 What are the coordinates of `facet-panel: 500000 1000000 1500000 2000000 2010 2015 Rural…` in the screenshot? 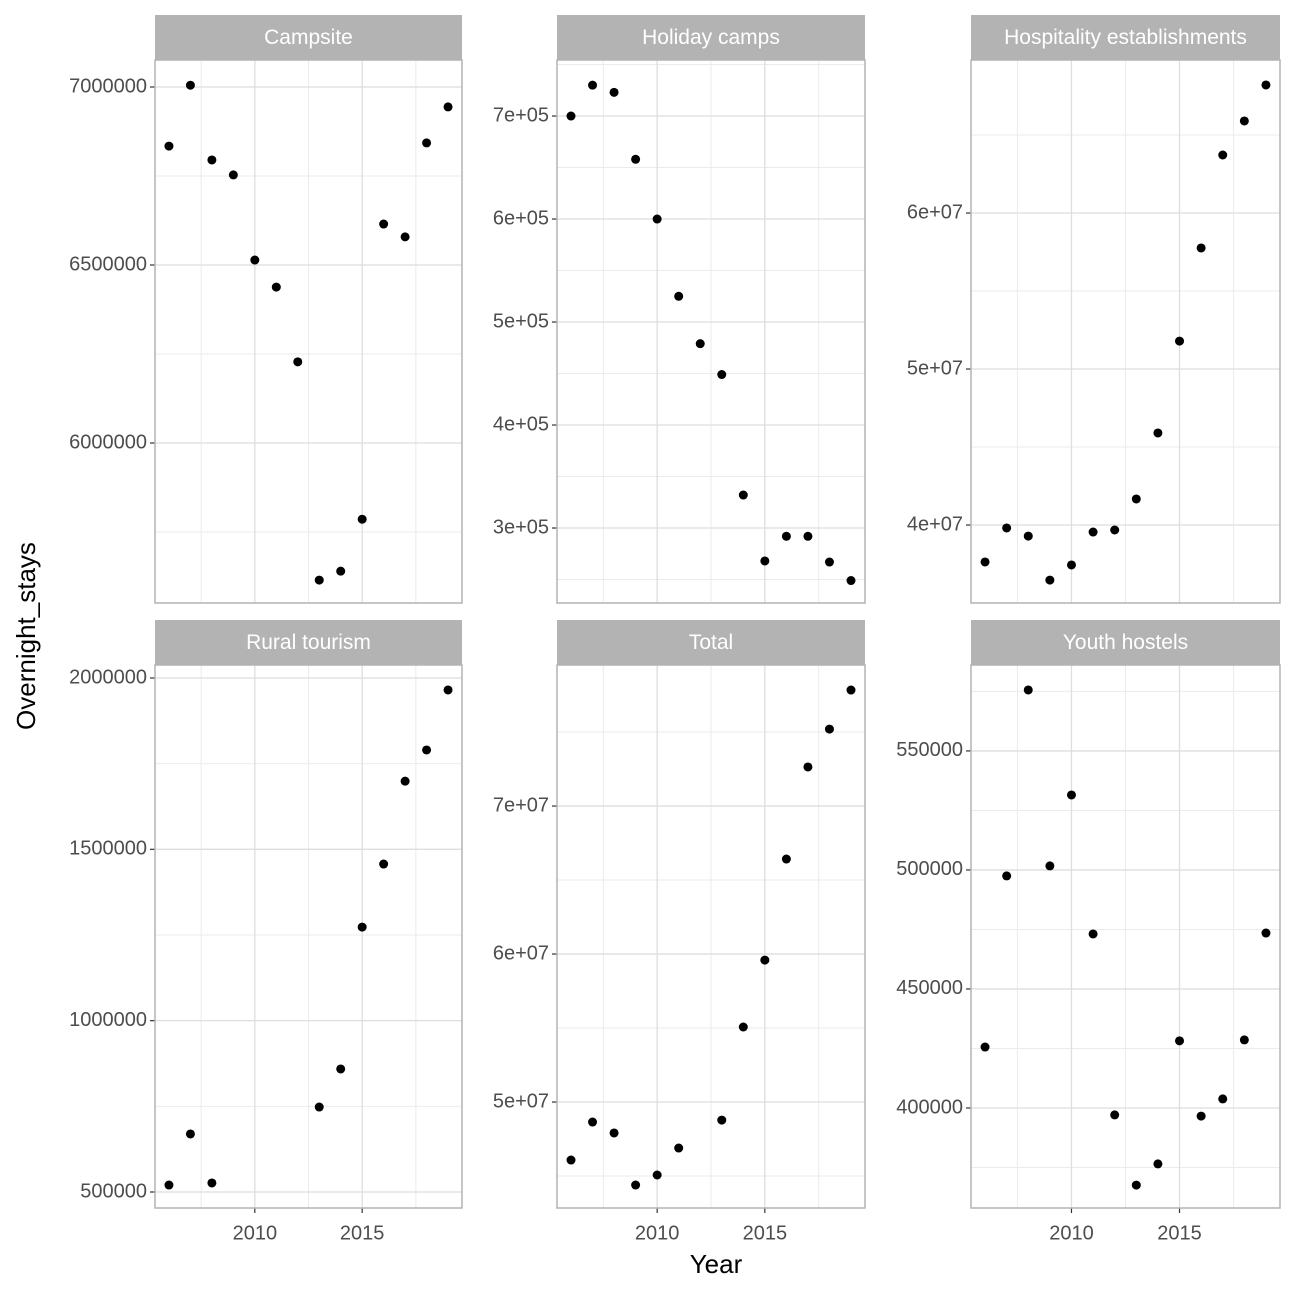 It's located at (266, 932).